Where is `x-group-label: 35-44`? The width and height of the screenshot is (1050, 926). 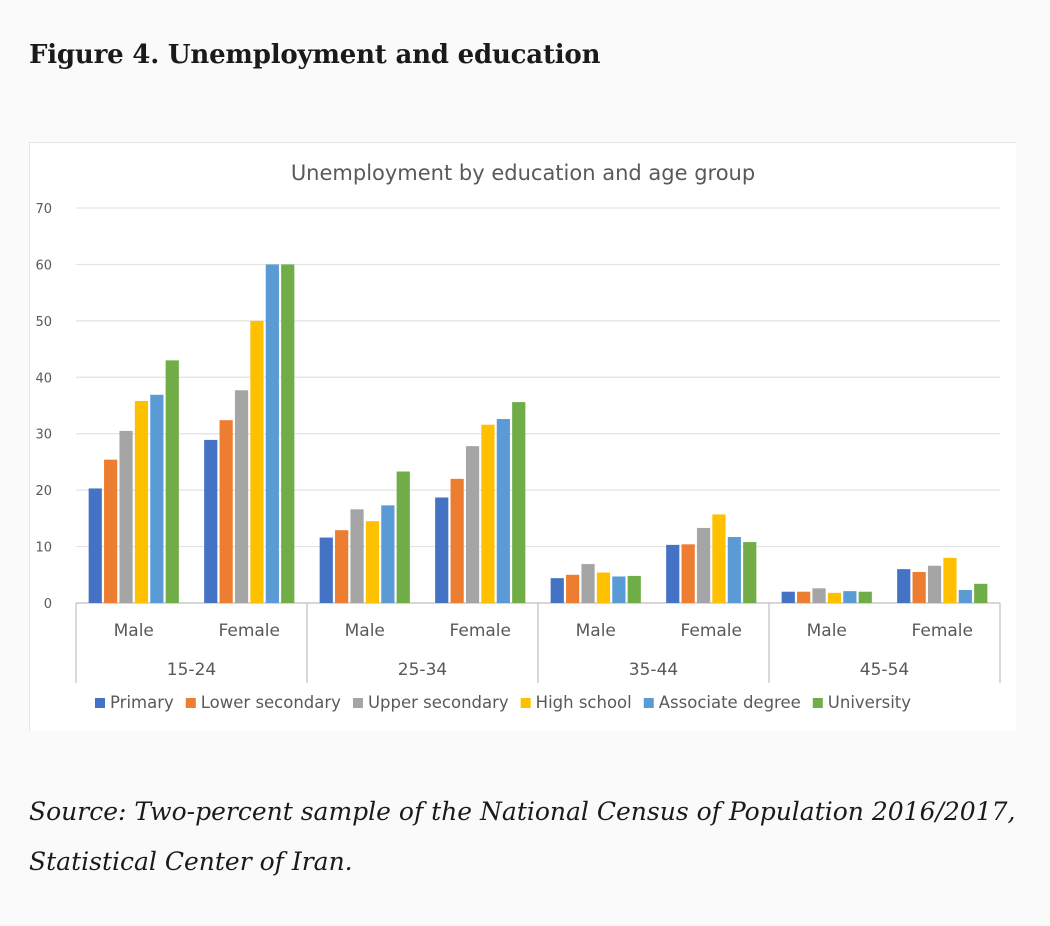
x-group-label: 35-44 is located at coordinates (653, 670).